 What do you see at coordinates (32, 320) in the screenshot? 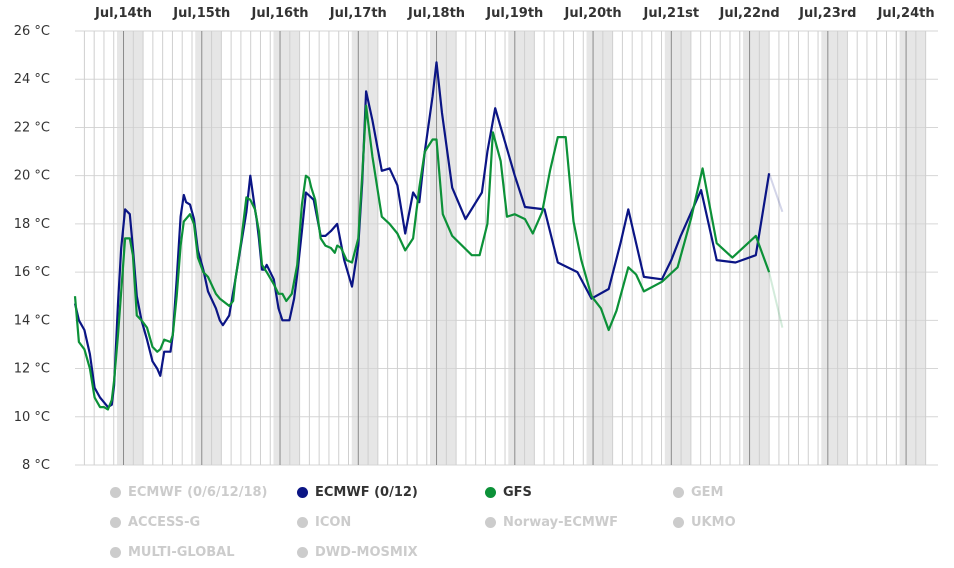
I see `y-tick-label: 14 °C` at bounding box center [32, 320].